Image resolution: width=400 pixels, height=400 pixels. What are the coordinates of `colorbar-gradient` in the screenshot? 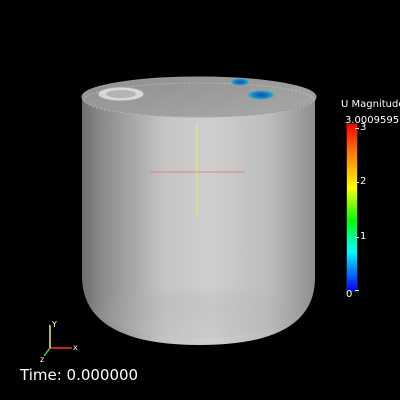 It's located at (352, 207).